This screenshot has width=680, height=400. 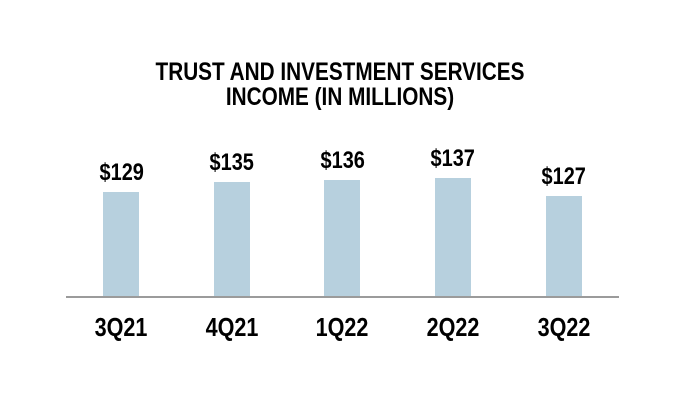 What do you see at coordinates (453, 158) in the screenshot?
I see `bar-value-label: $137` at bounding box center [453, 158].